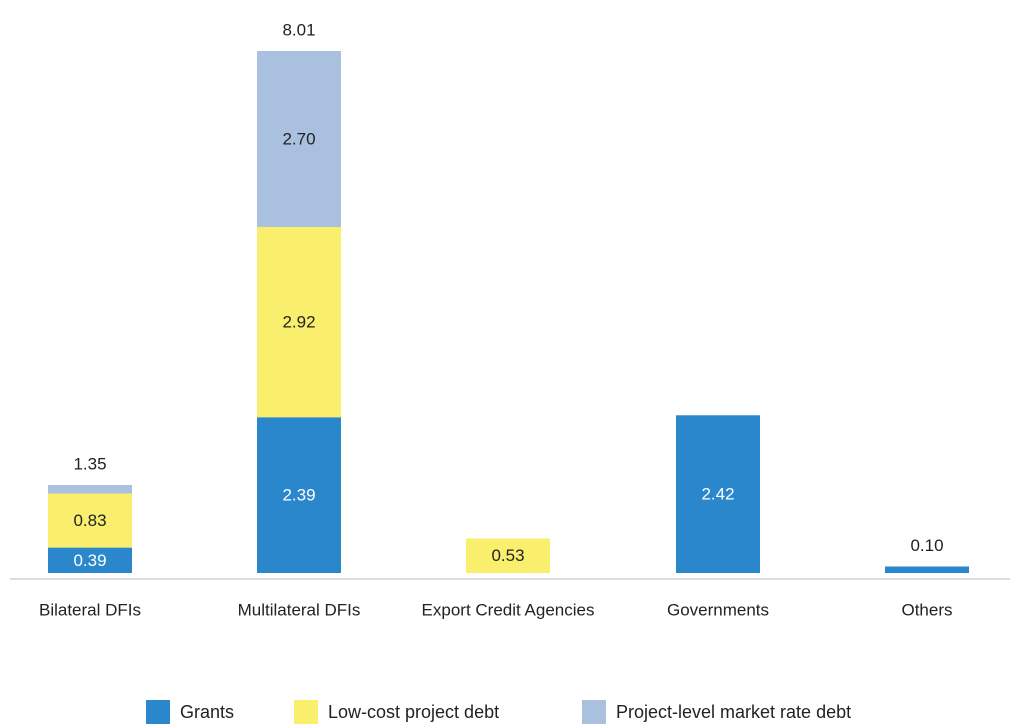  What do you see at coordinates (718, 610) in the screenshot?
I see `category-label-governments: Governments` at bounding box center [718, 610].